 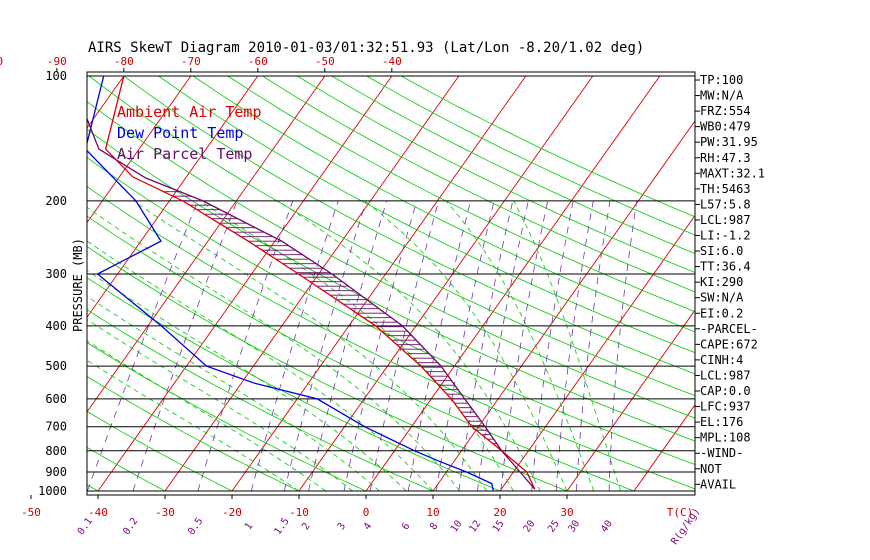 I want to click on y-axis-label: PRESSURE (MB), so click(x=78, y=285).